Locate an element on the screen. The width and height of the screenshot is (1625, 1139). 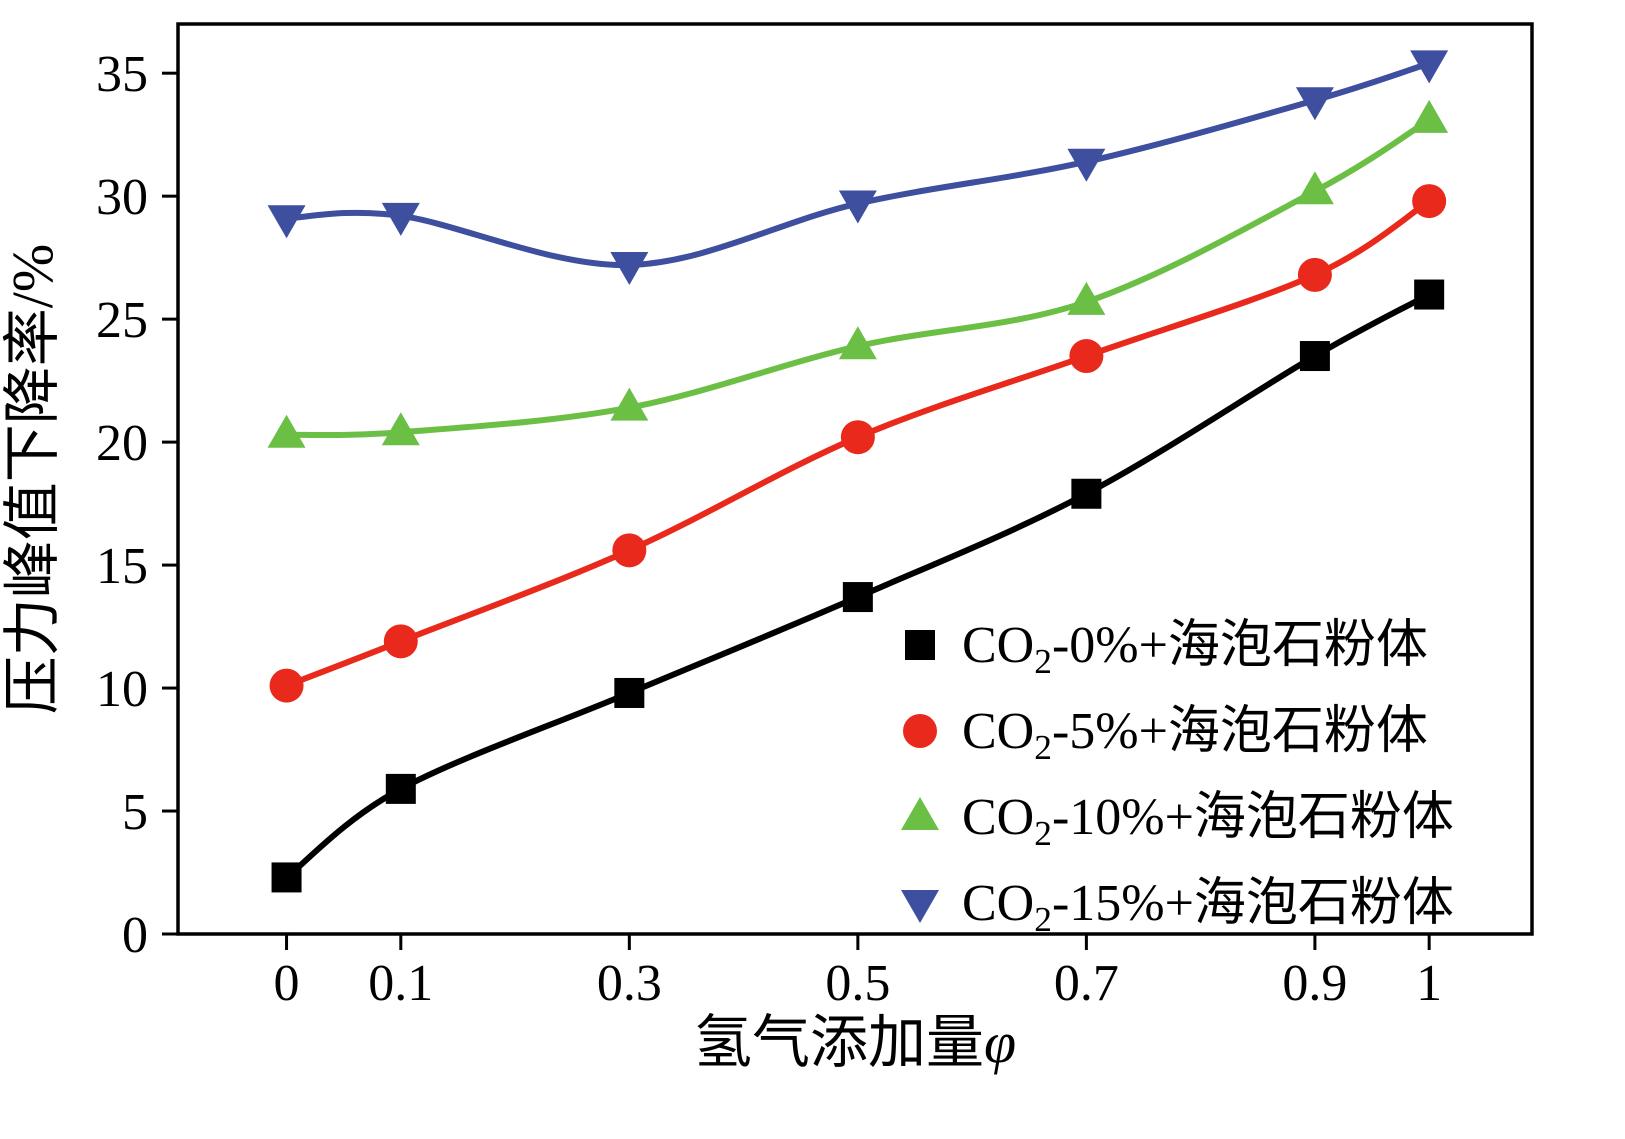
legend-label-0: CO2-0%+海泡石粉体 is located at coordinates (1195, 649).